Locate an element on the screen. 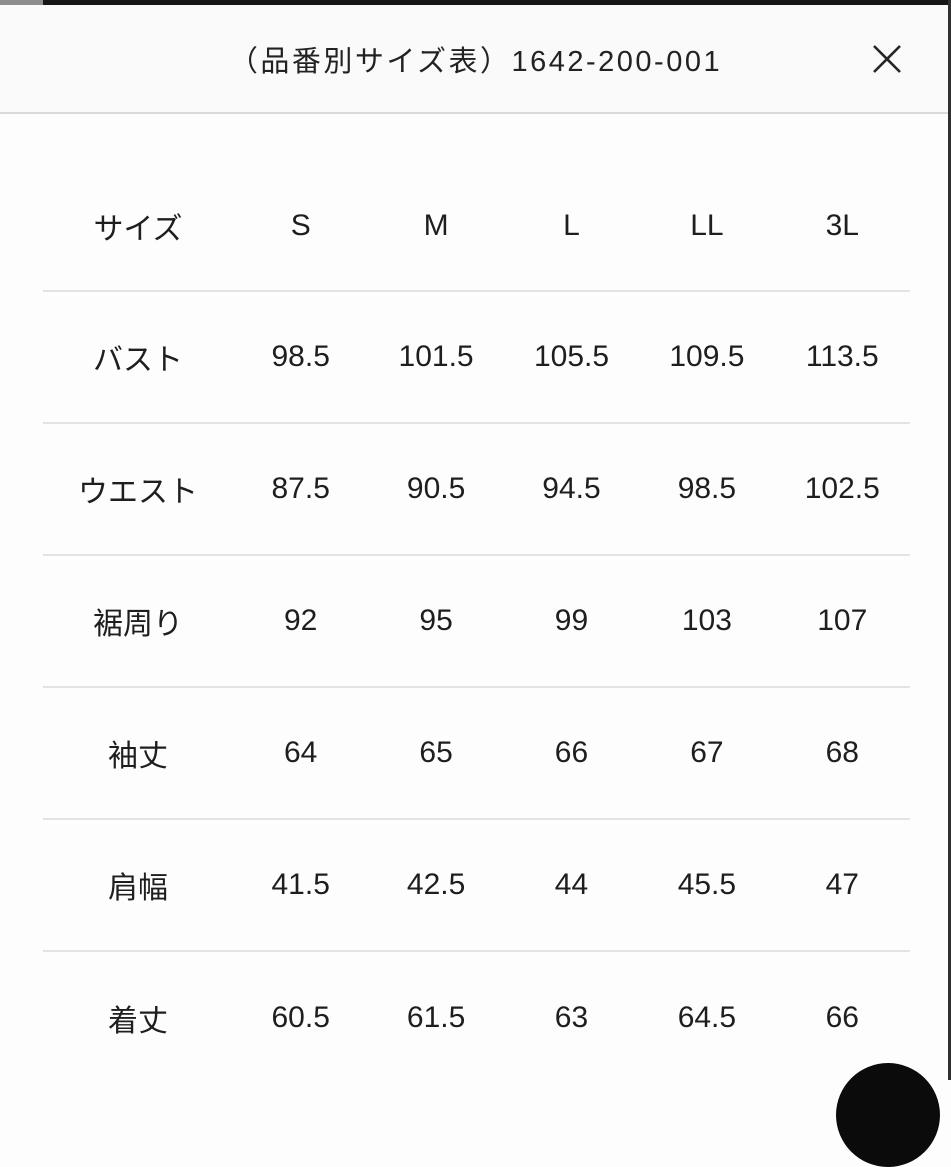 The height and width of the screenshot is (1167, 951). size-cell: 64.5 is located at coordinates (707, 1017).